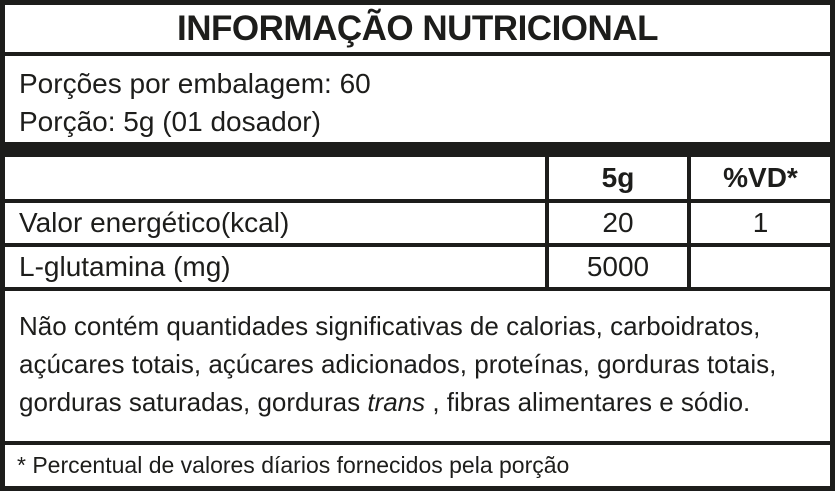 The width and height of the screenshot is (835, 491). I want to click on disclaimer-trans-word: trans, so click(396, 402).